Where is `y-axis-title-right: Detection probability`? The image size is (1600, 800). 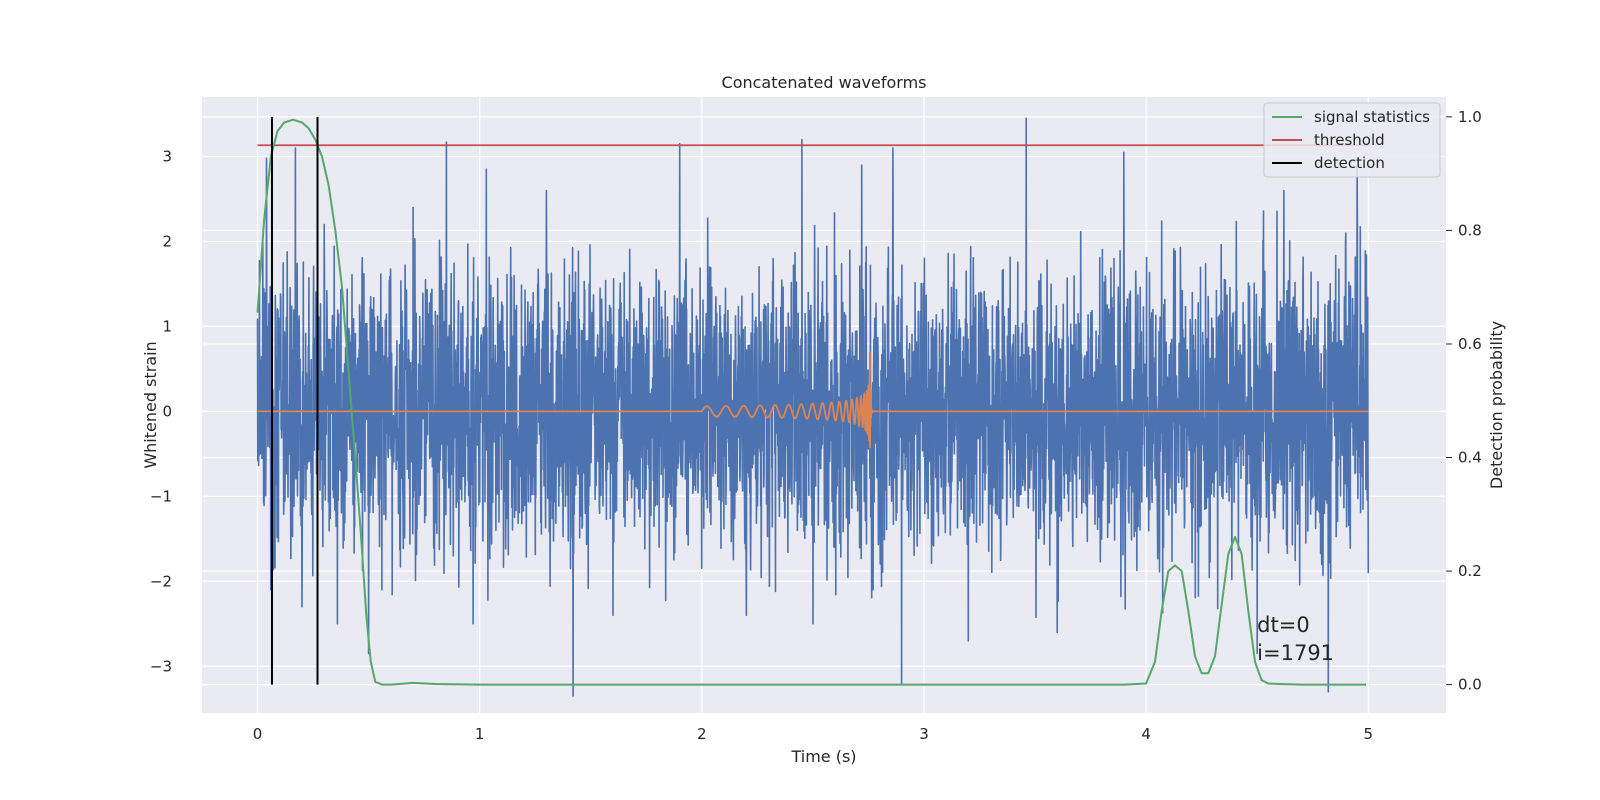
y-axis-title-right: Detection probability is located at coordinates (1496, 405).